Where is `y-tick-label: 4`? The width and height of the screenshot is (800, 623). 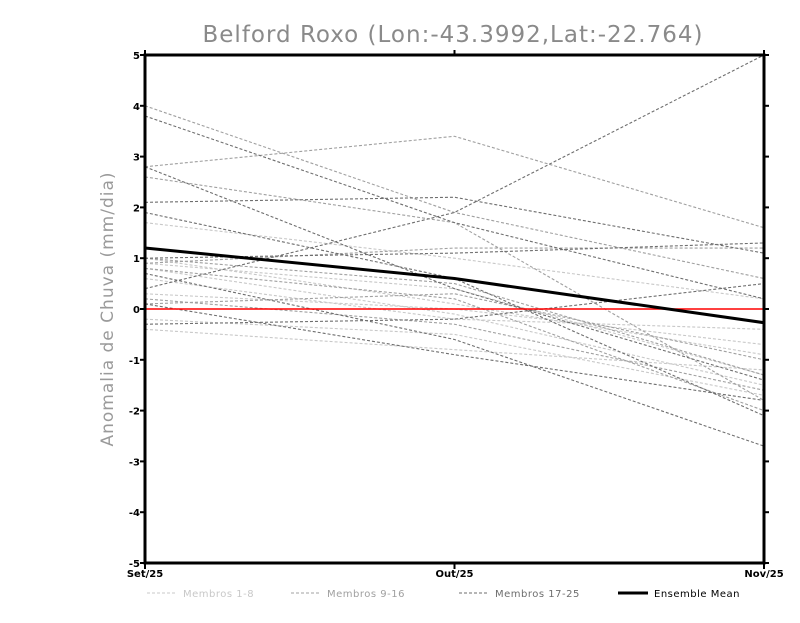
y-tick-label: 4 is located at coordinates (136, 107).